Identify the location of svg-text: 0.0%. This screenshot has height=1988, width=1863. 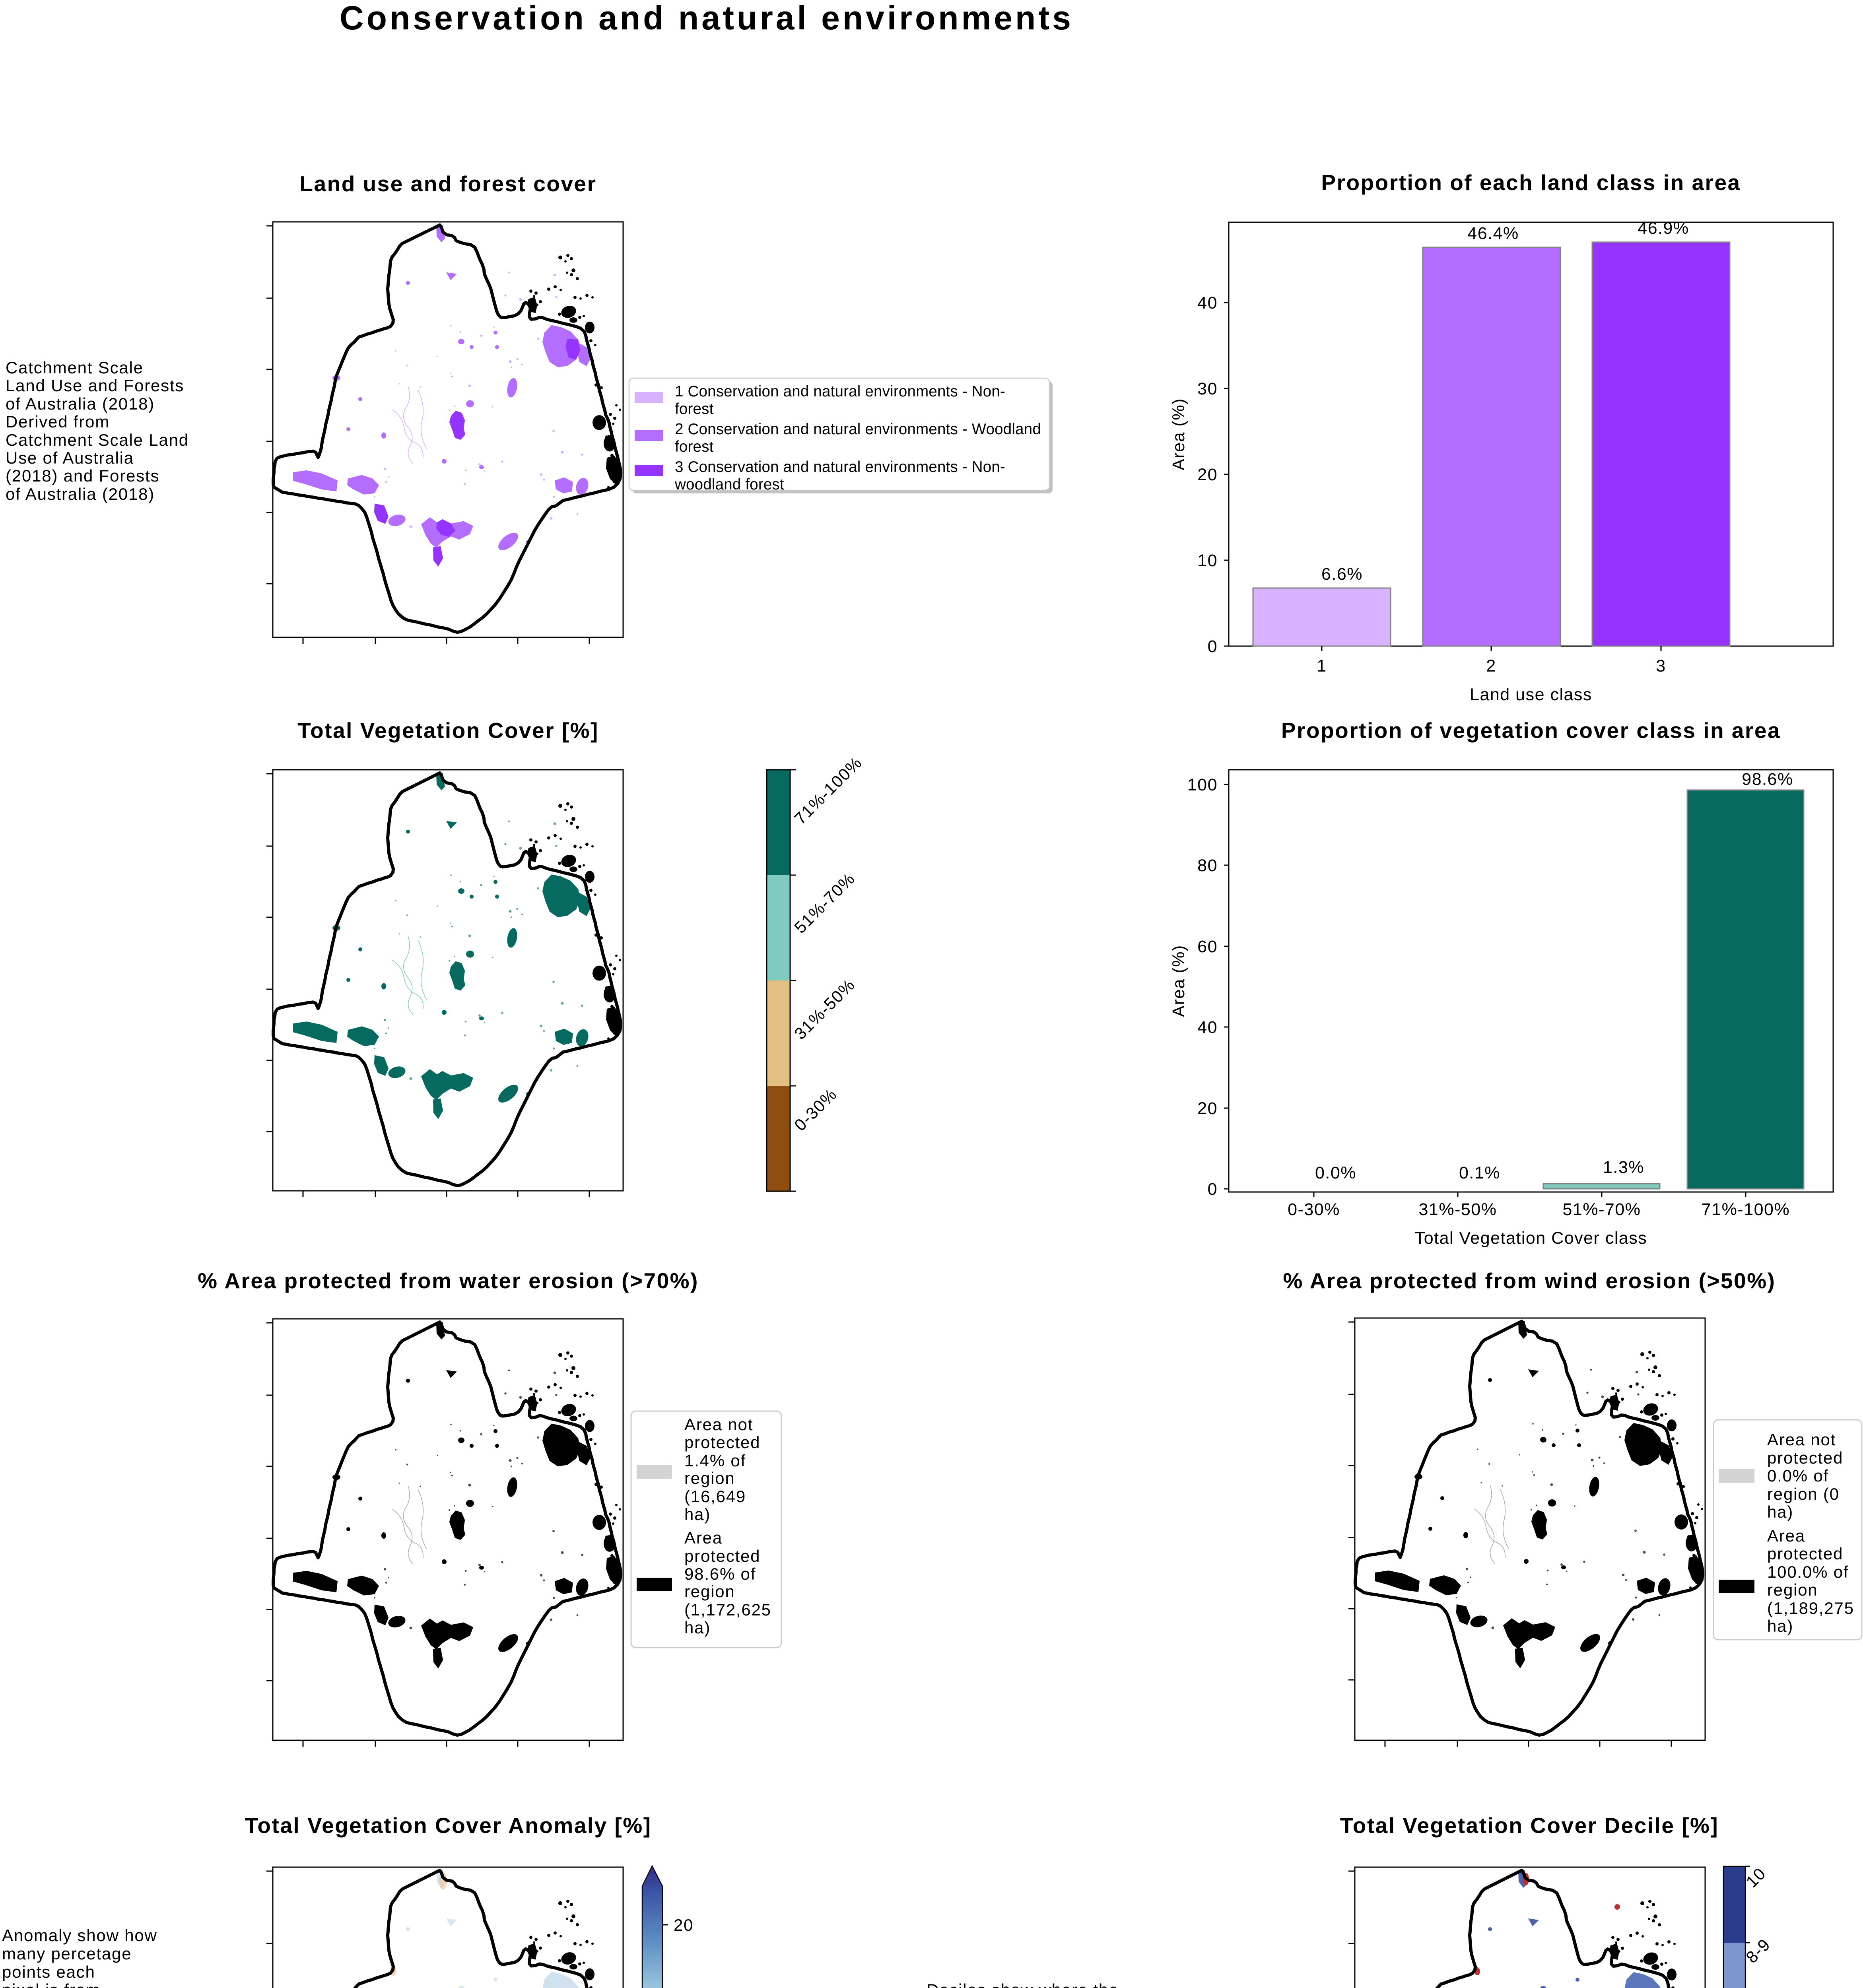
(1335, 1172).